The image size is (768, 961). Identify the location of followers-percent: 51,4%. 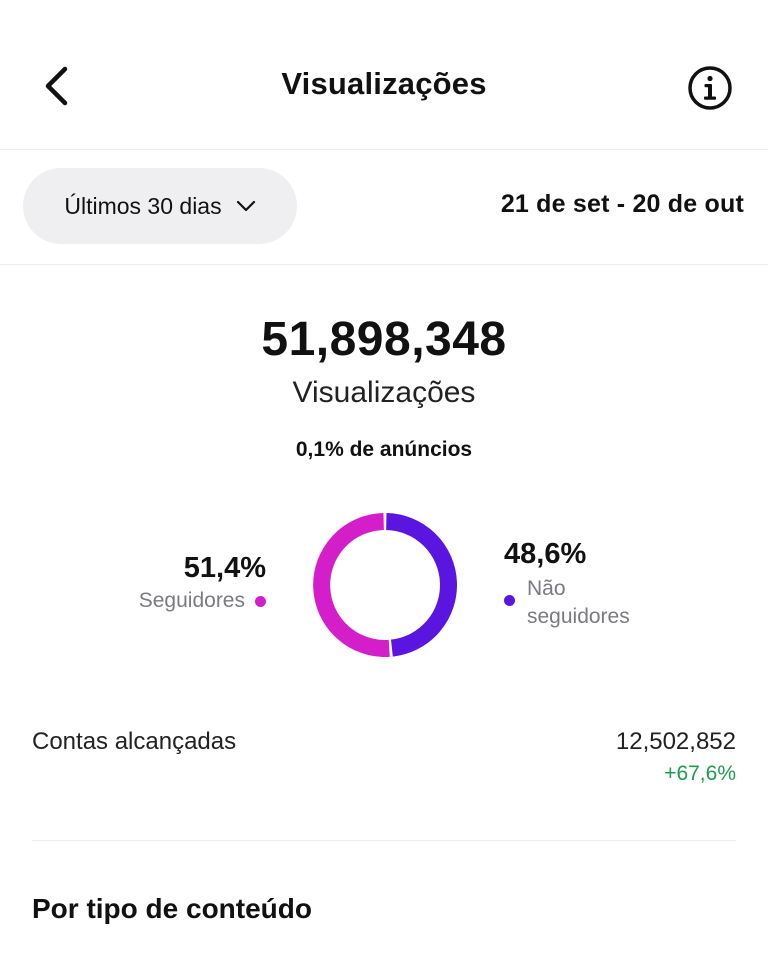
(224, 568).